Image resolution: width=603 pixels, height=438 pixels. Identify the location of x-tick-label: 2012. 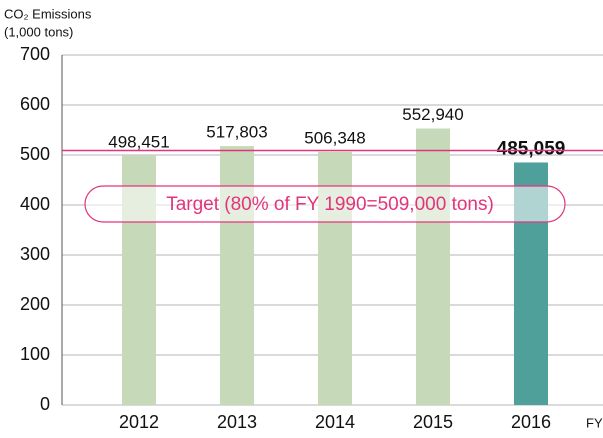
(139, 422).